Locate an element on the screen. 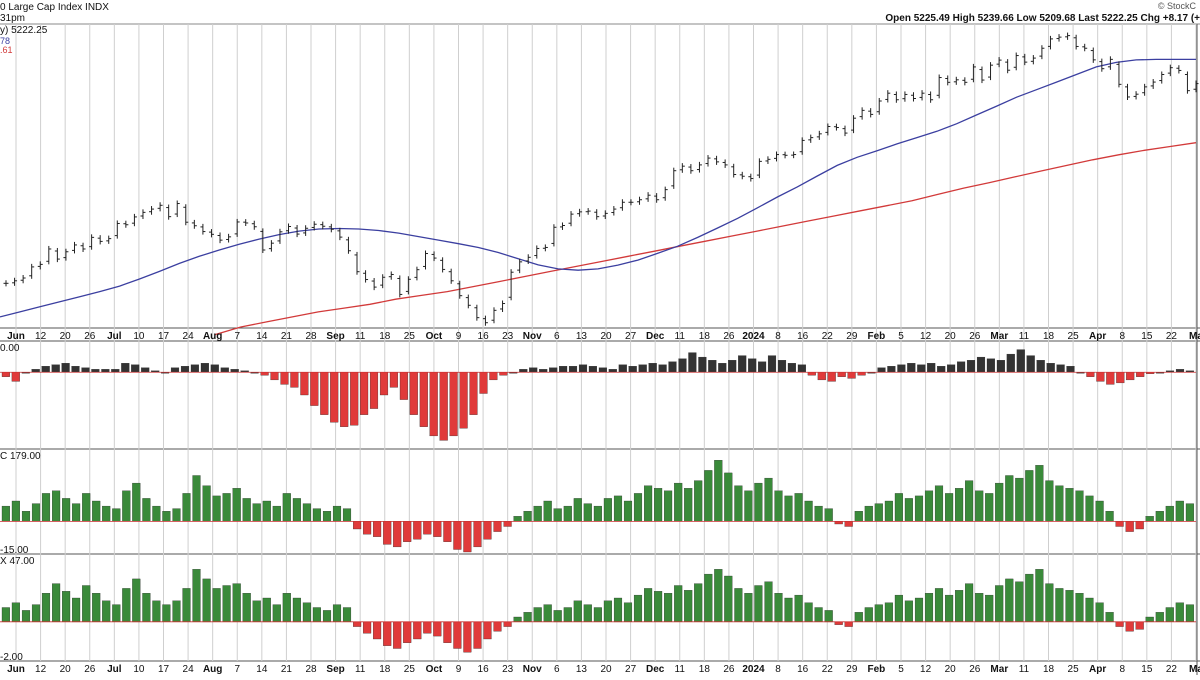 Image resolution: width=1200 pixels, height=680 pixels. panel3-top-label: C 179.00 is located at coordinates (20, 456).